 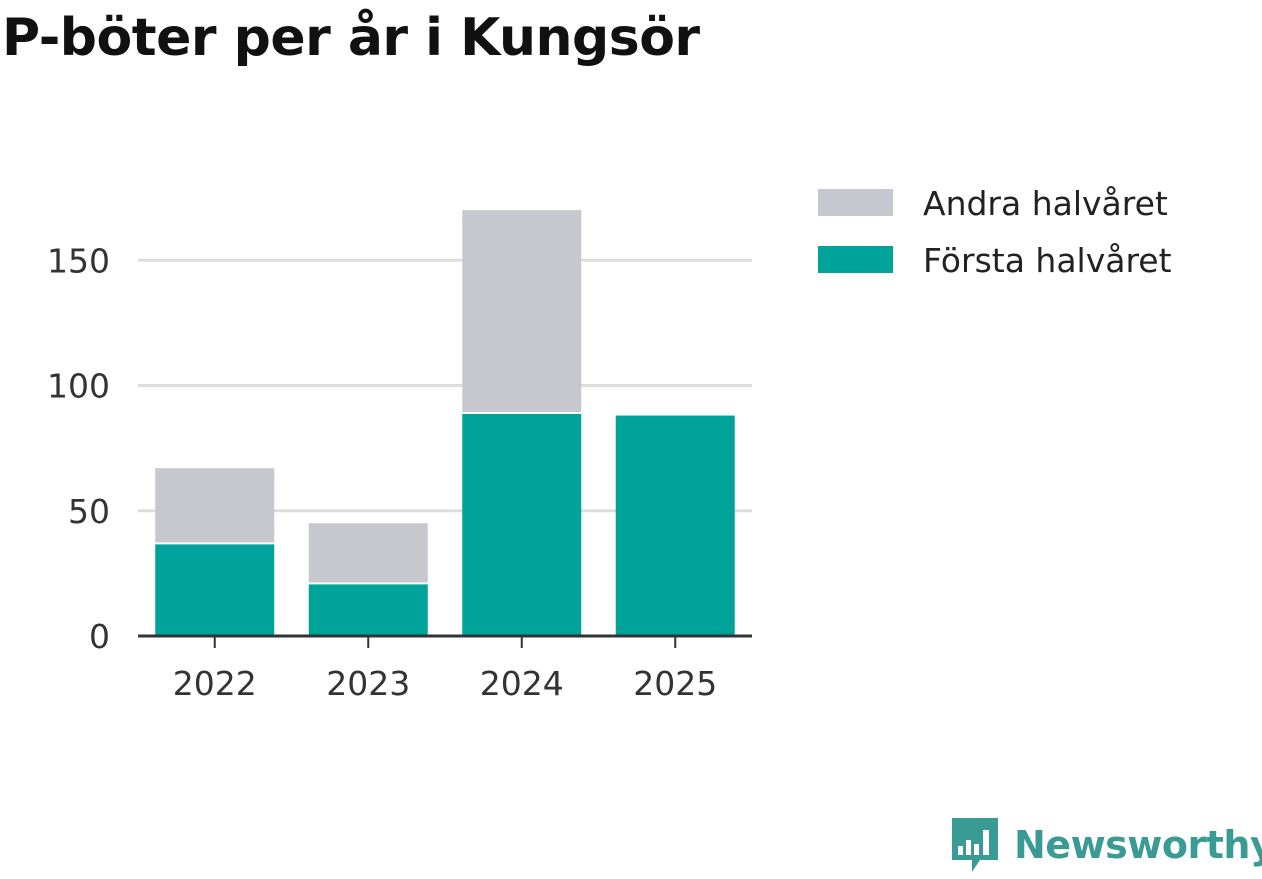 I want to click on legend: Andra halvåret Första halvåret, so click(x=995, y=232).